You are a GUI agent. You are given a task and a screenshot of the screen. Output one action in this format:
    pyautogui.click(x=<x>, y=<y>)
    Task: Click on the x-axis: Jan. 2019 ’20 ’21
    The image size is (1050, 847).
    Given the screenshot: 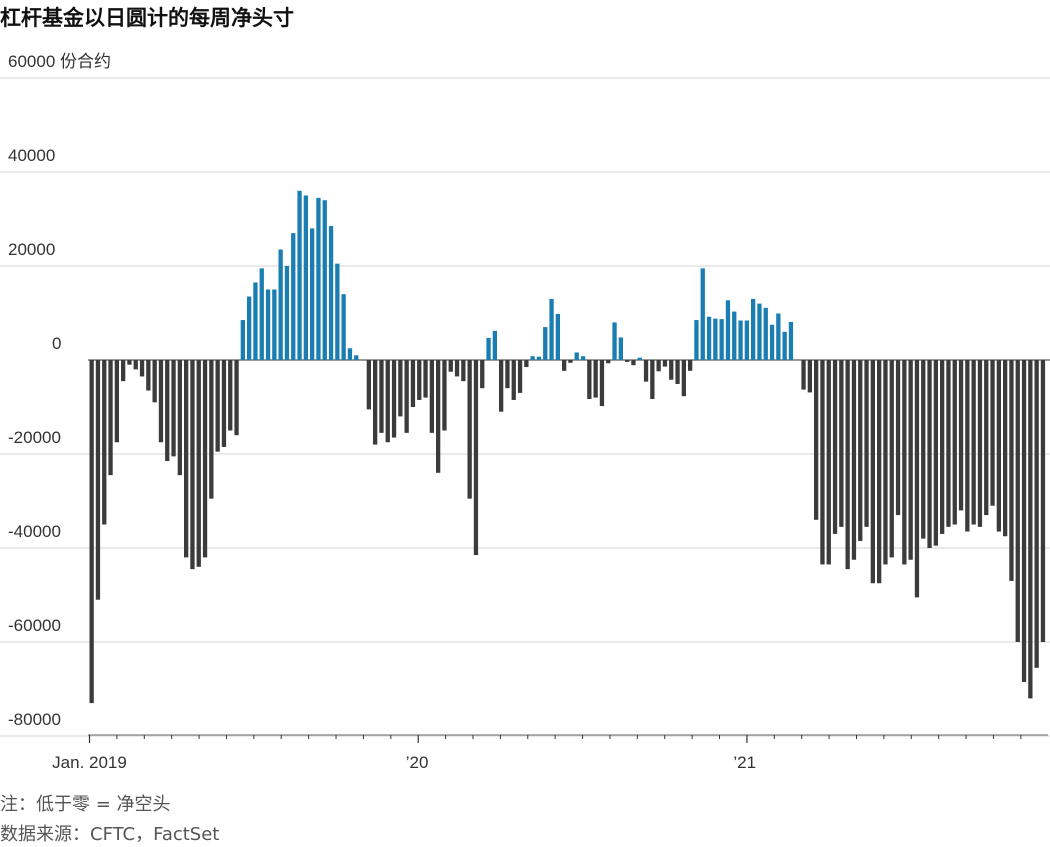 What is the action you would take?
    pyautogui.click(x=550, y=753)
    